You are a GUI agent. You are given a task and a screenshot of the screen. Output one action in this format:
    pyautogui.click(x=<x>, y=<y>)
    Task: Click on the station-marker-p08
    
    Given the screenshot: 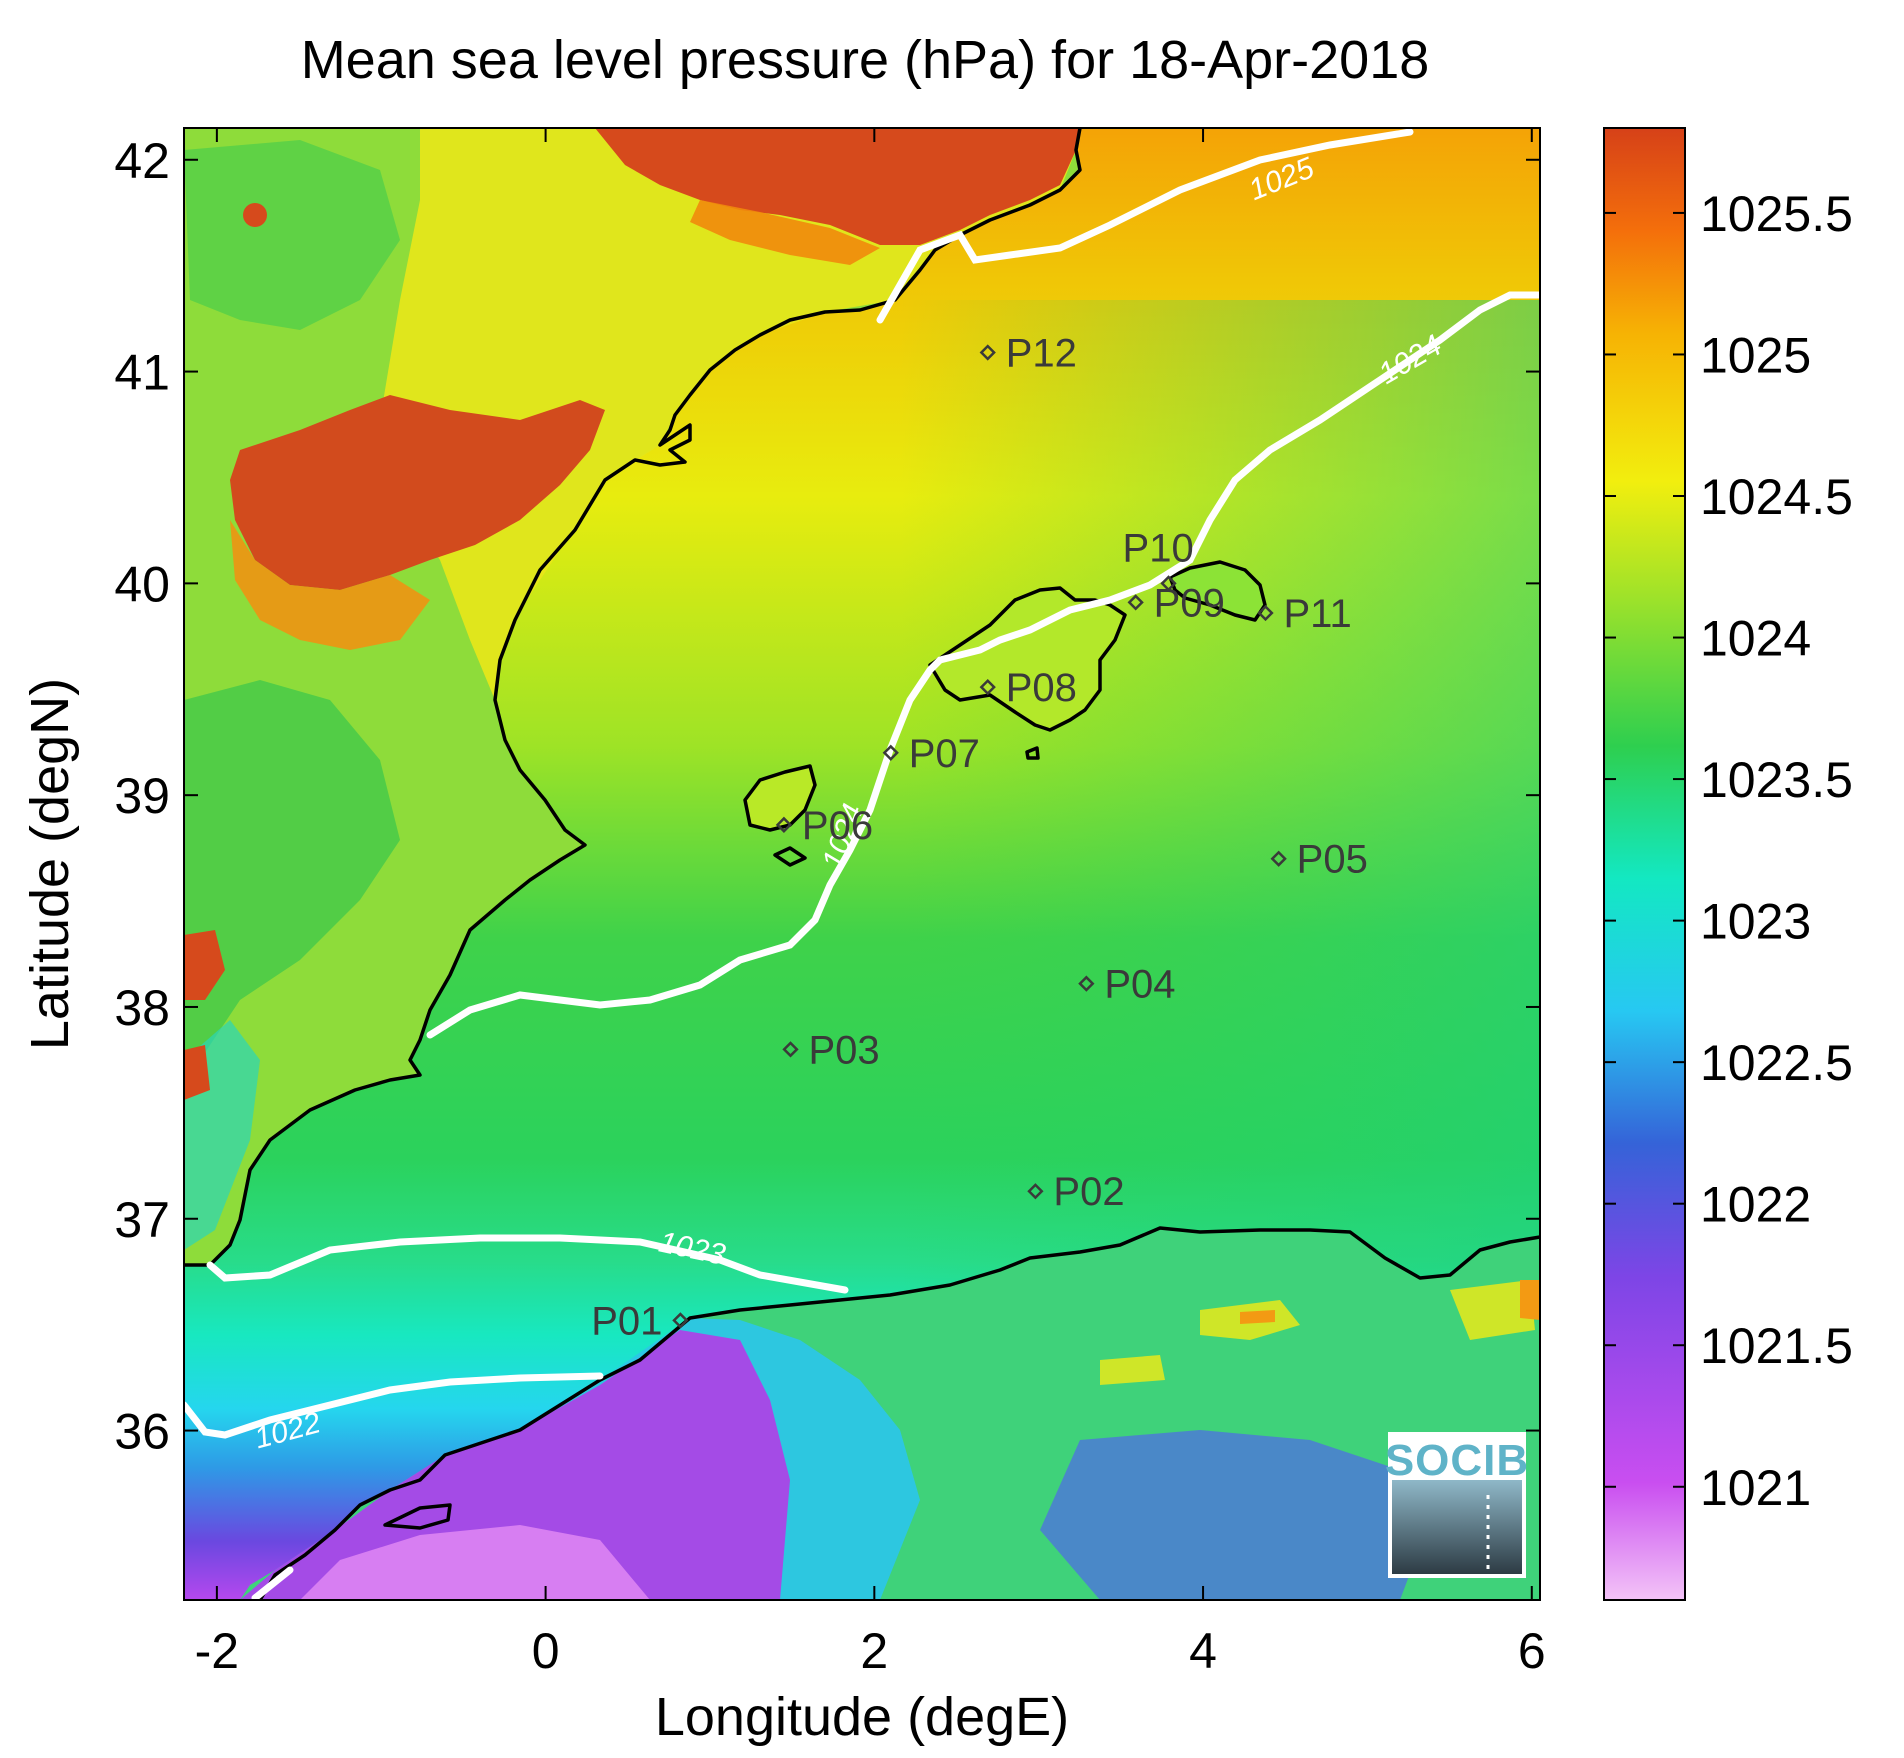 What is the action you would take?
    pyautogui.click(x=987, y=687)
    